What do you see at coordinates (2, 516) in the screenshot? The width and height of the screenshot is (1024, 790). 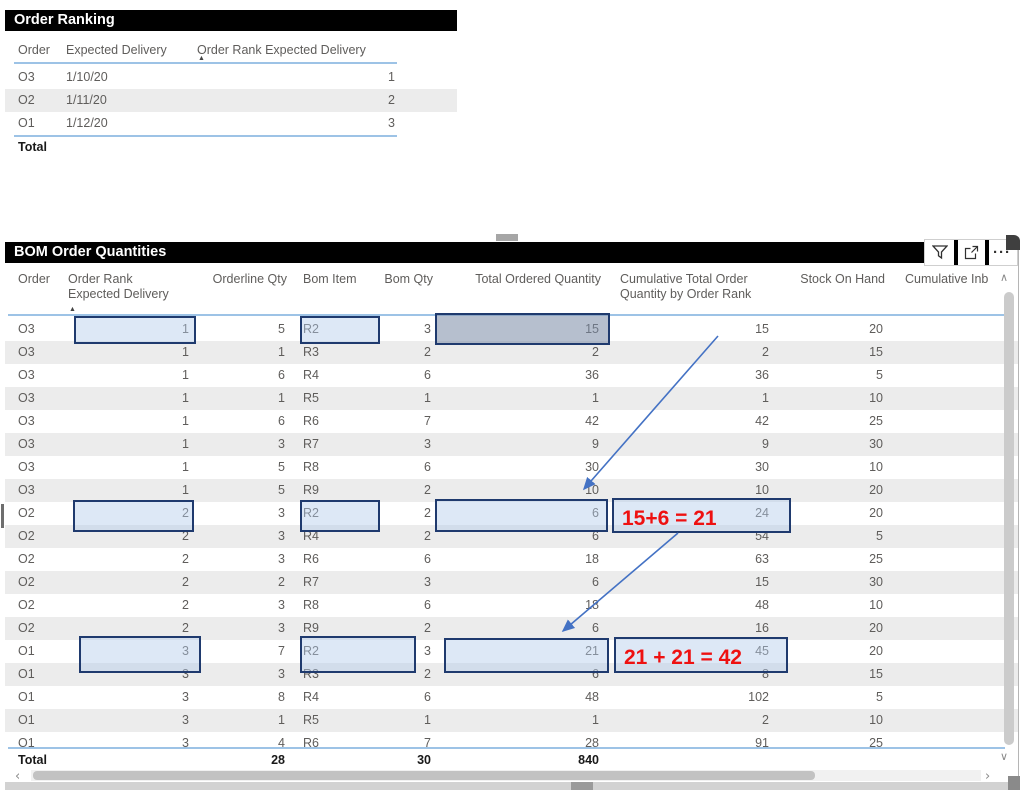 I see `visual-drag-handle-left` at bounding box center [2, 516].